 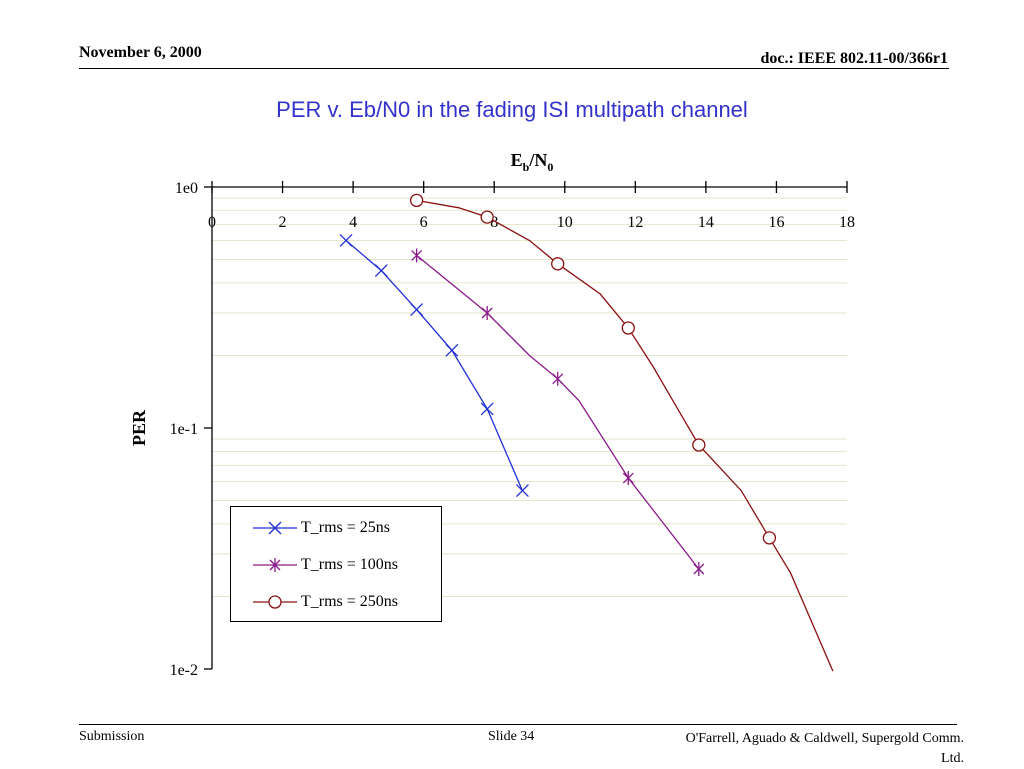 What do you see at coordinates (346, 527) in the screenshot?
I see `legend-label-25ns: T_rms = 25ns` at bounding box center [346, 527].